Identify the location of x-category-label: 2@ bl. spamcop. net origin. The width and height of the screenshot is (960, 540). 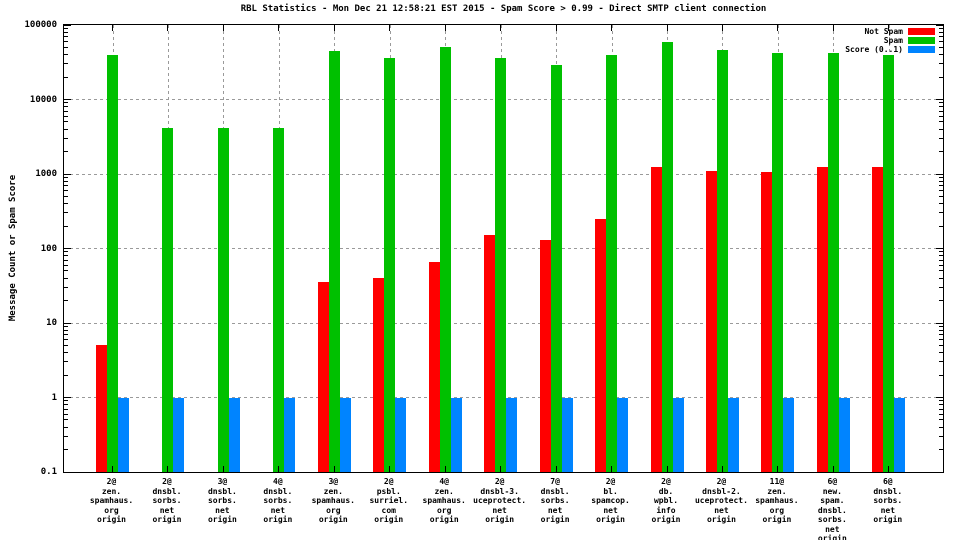
(610, 500).